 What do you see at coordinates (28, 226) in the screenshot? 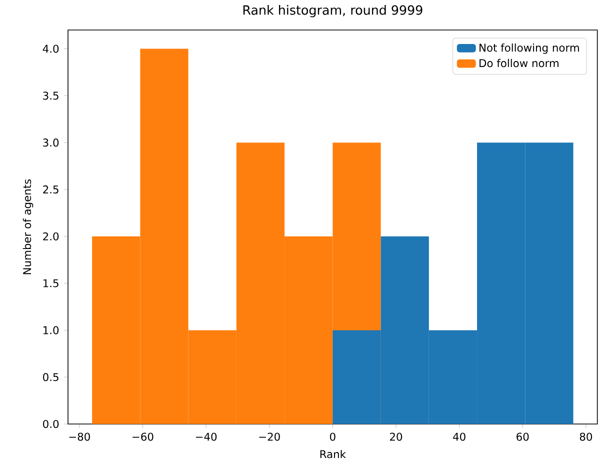
I see `y-axis-title: Number of agents` at bounding box center [28, 226].